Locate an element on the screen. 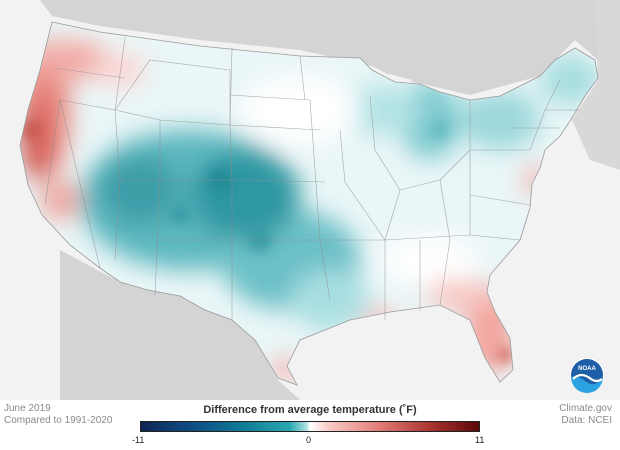 This screenshot has height=450, width=620. noaa-logo-text: NOAA is located at coordinates (587, 369).